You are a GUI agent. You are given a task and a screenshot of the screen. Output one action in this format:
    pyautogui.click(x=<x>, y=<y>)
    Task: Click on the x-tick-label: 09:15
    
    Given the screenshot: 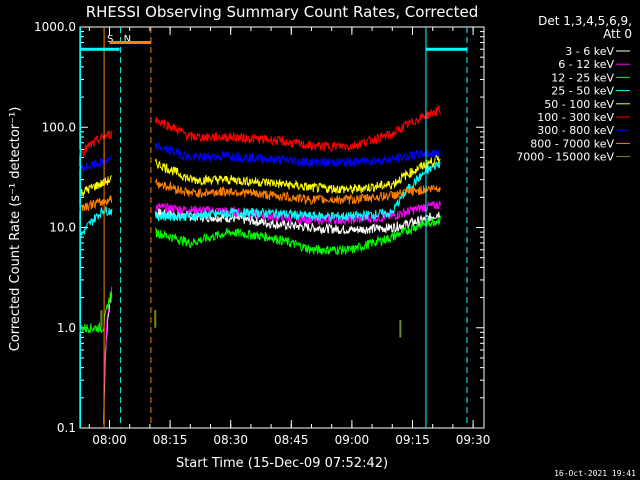 What is the action you would take?
    pyautogui.click(x=412, y=440)
    